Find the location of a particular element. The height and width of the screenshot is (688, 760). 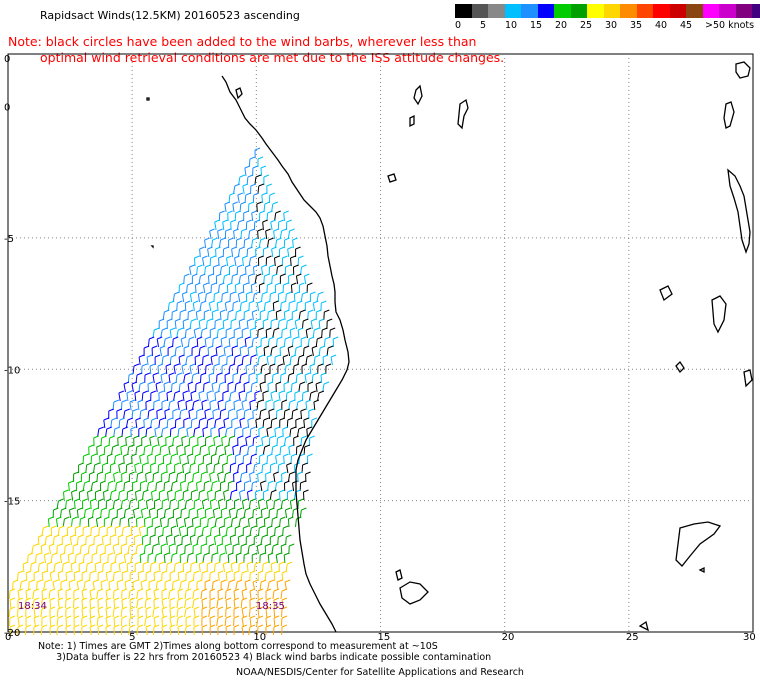

africa-coast is located at coordinates (285, 354).